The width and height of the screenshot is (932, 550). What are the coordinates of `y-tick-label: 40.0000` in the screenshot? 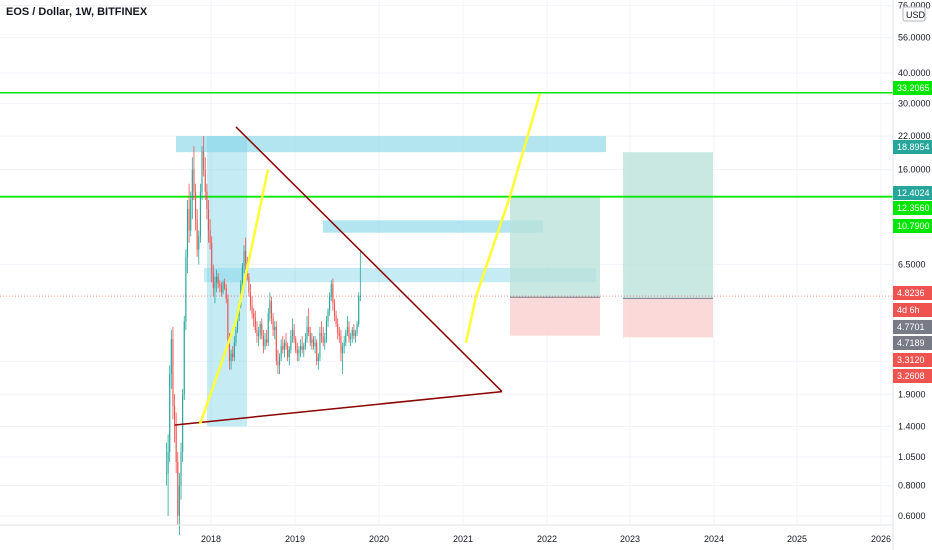 It's located at (914, 73).